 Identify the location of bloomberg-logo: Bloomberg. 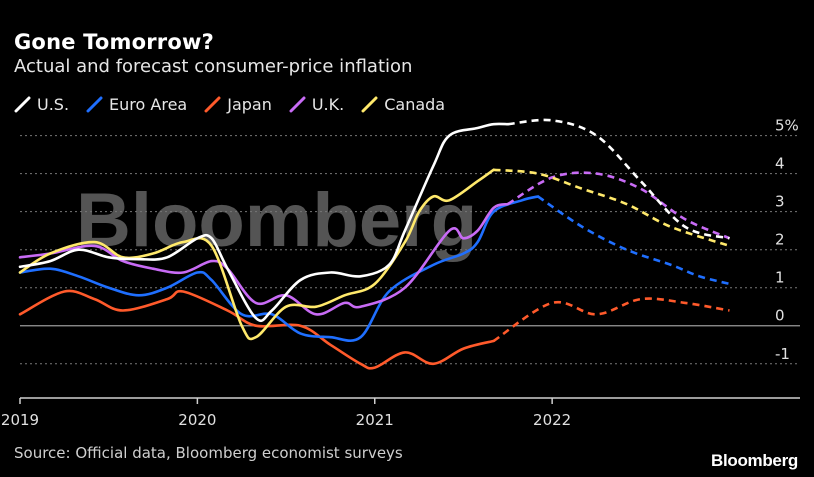
(754, 460).